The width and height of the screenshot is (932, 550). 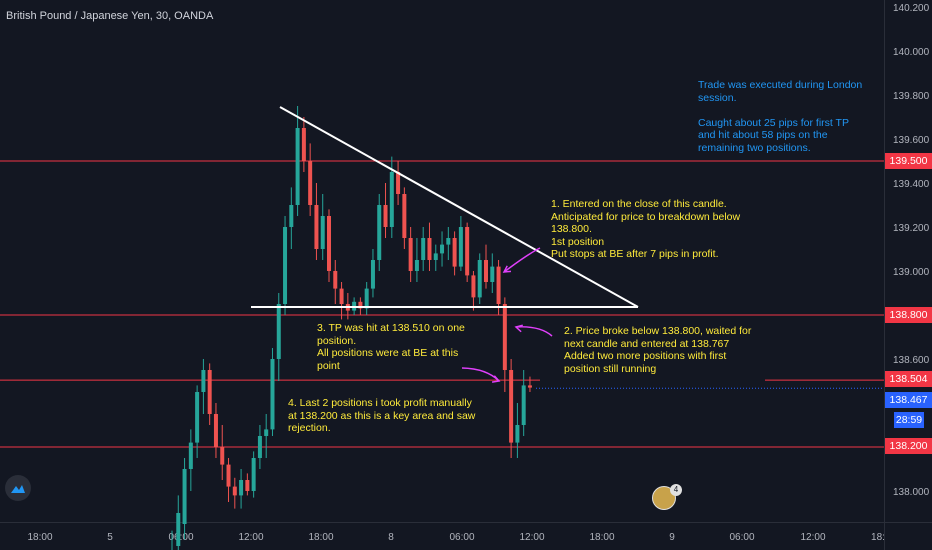 What do you see at coordinates (911, 492) in the screenshot?
I see `price-tick-label: 138.000` at bounding box center [911, 492].